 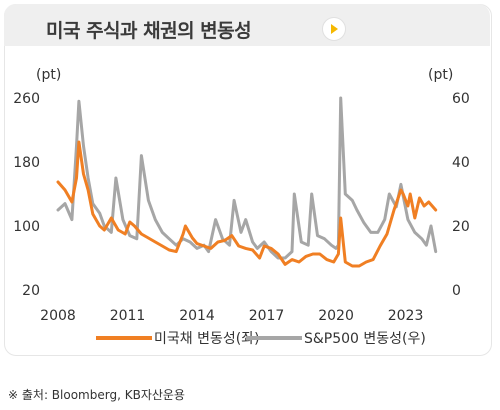 What do you see at coordinates (461, 227) in the screenshot?
I see `right-tick-2: 20` at bounding box center [461, 227].